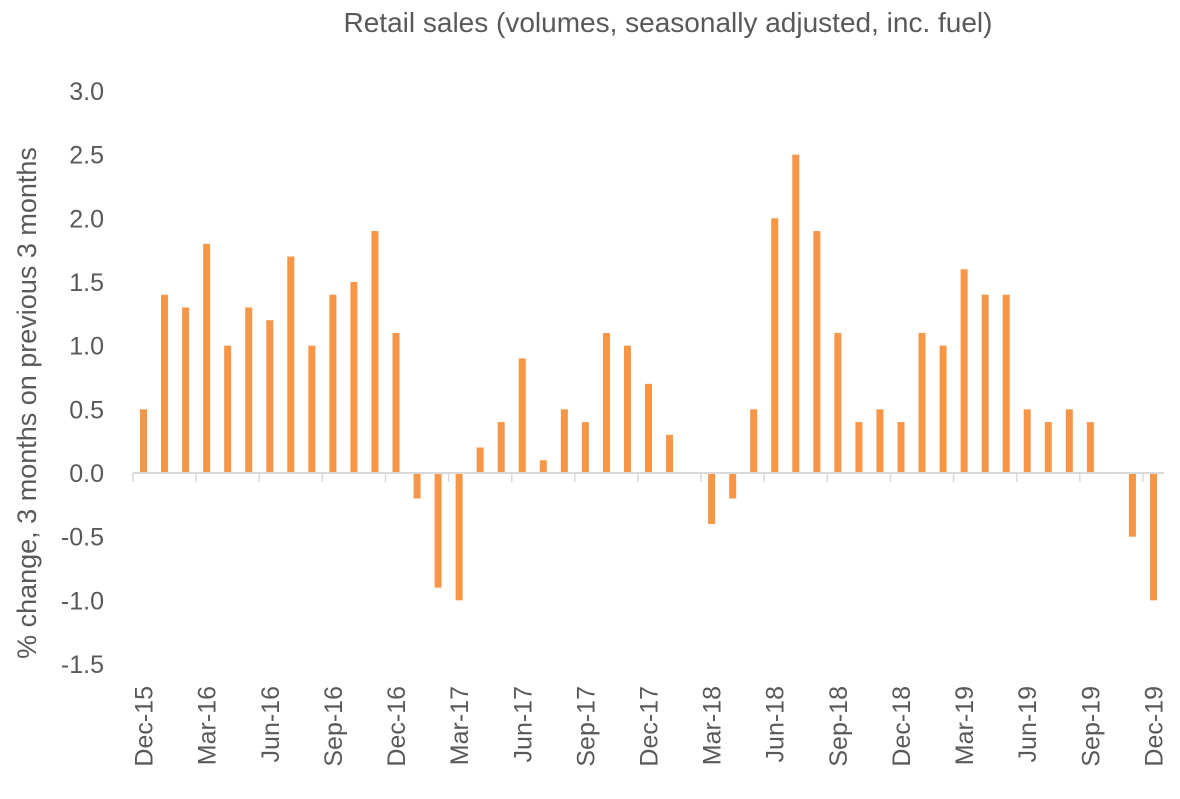 This screenshot has width=1180, height=799. Describe the element at coordinates (82, 601) in the screenshot. I see `y-tick-label: -1.0` at that location.